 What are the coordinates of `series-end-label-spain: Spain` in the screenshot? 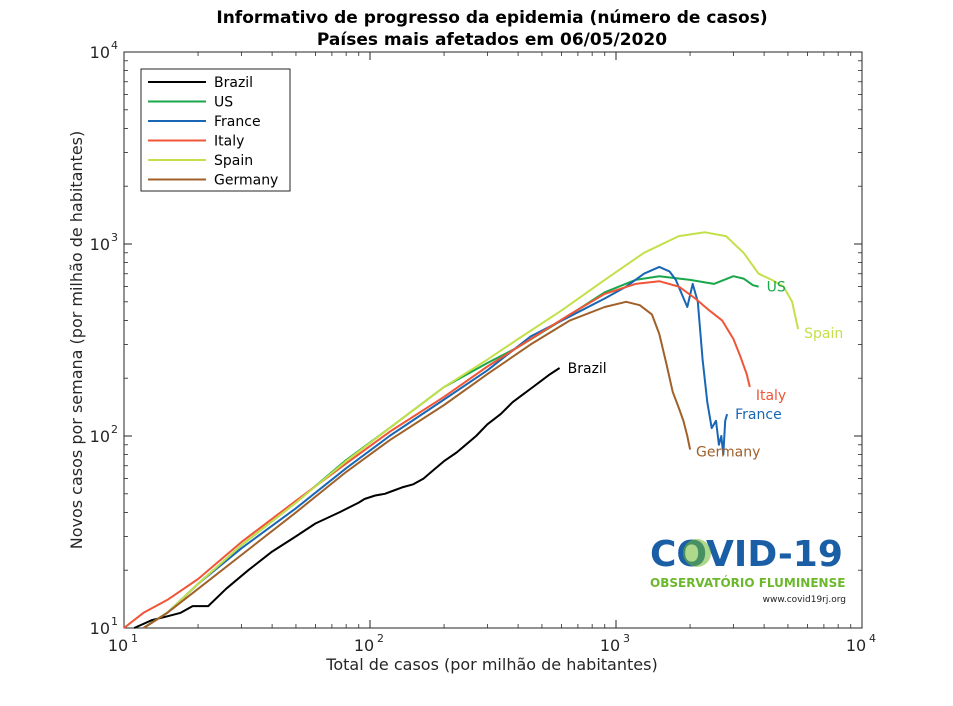 It's located at (823, 334).